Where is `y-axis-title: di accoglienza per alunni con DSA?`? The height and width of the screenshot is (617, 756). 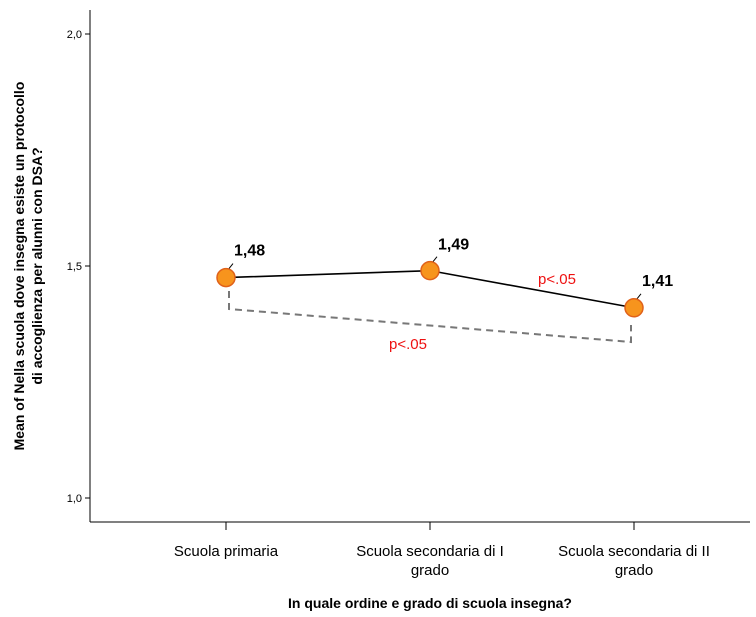
y-axis-title: di accoglienza per alunni con DSA? is located at coordinates (37, 265).